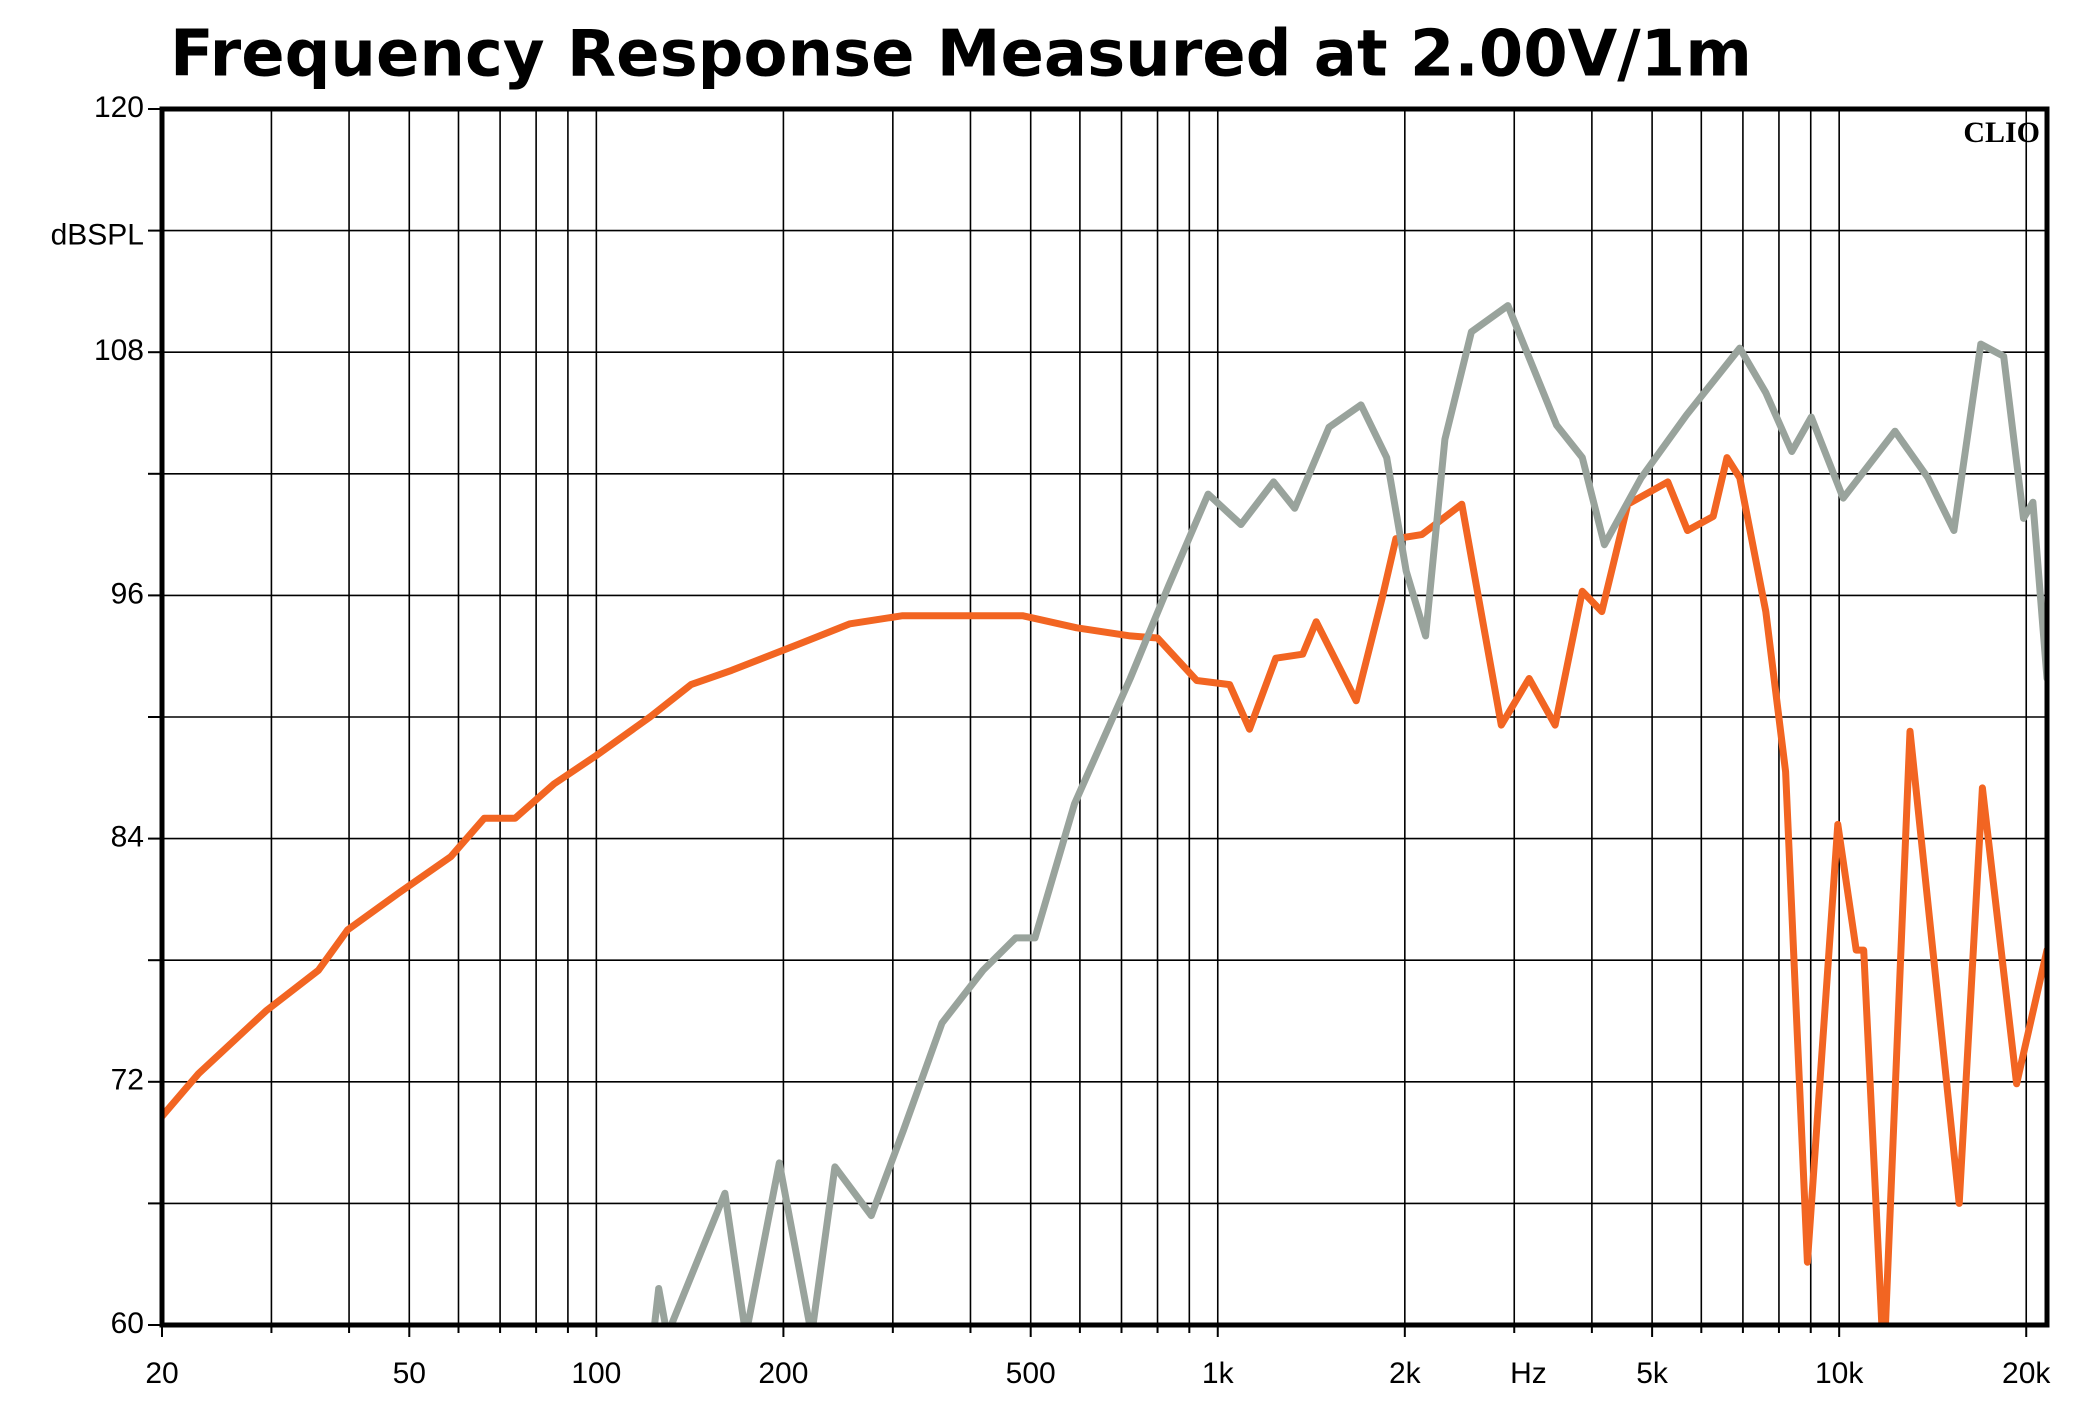 This screenshot has width=2084, height=1412. Describe the element at coordinates (1031, 1373) in the screenshot. I see `x-tick-label: 500` at that location.